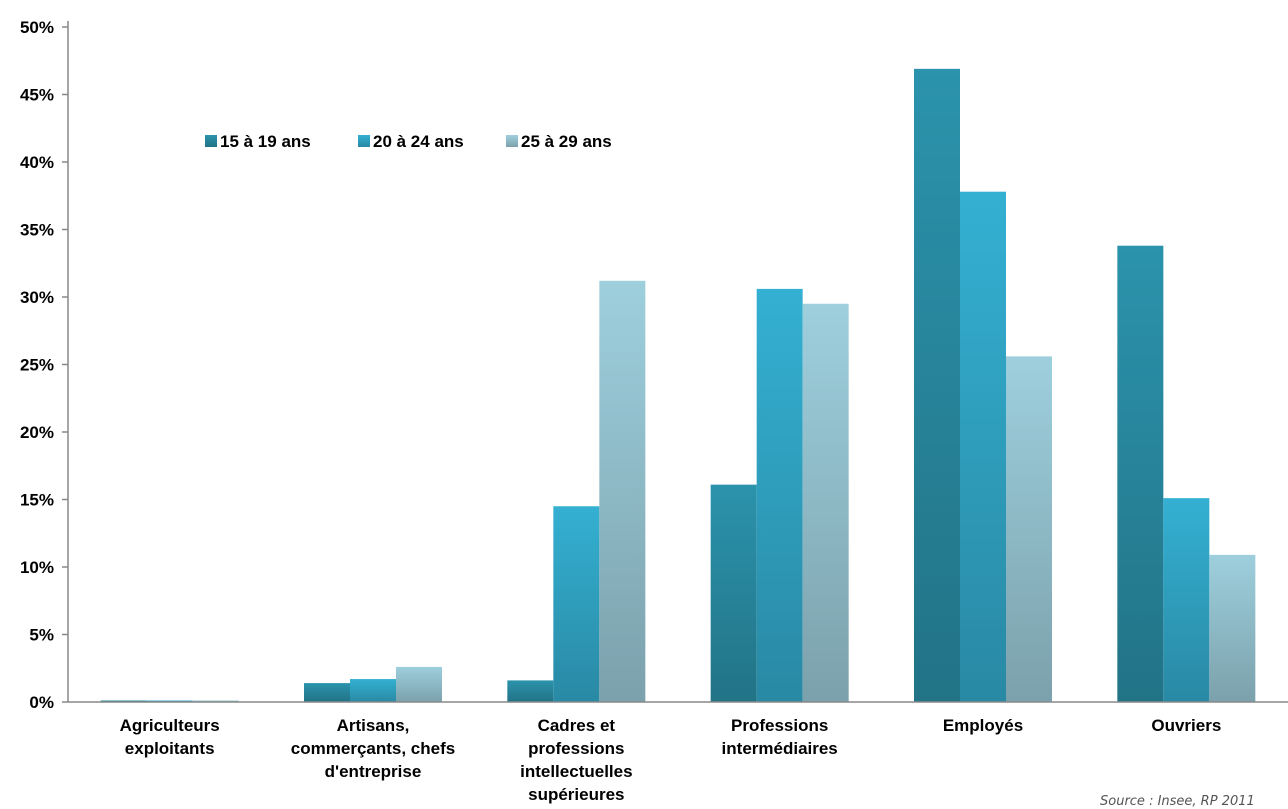 This screenshot has width=1288, height=809. Describe the element at coordinates (373, 771) in the screenshot. I see `x-tick-label: d'entreprise` at that location.